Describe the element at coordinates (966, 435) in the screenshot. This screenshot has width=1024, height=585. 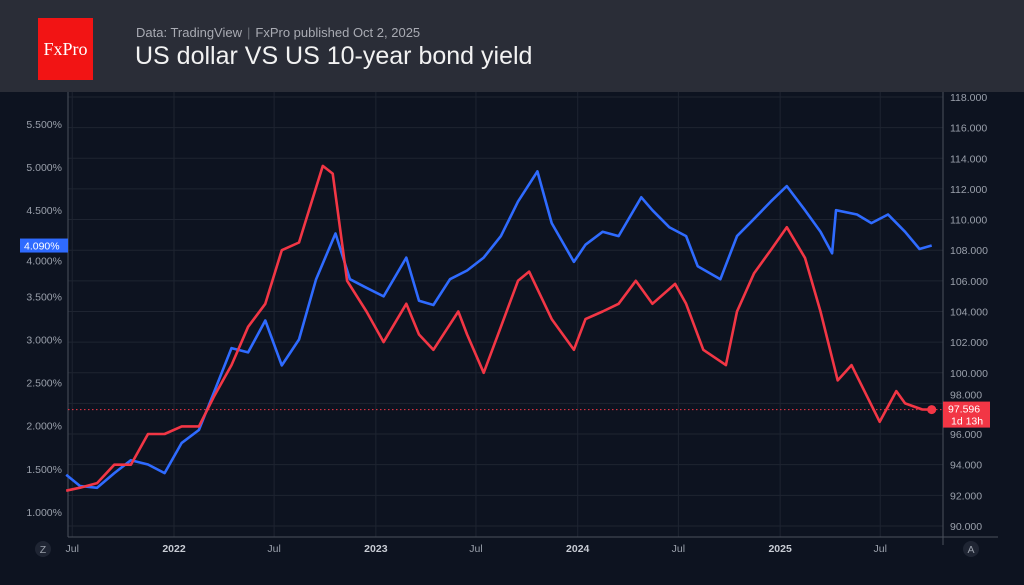
I see `right-tick-label: 96.000` at that location.